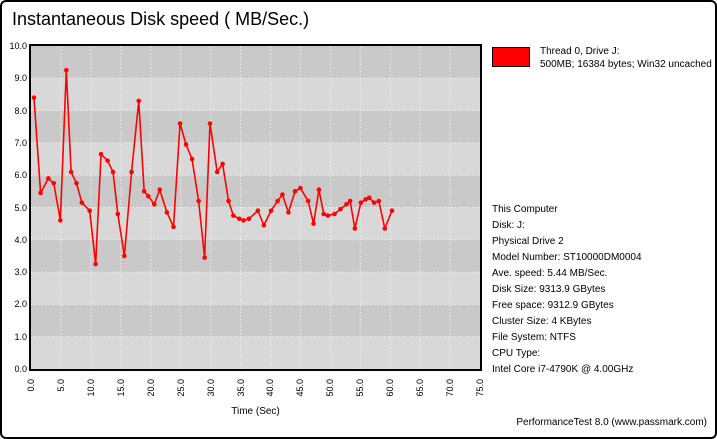 The image size is (717, 439). Describe the element at coordinates (20, 239) in the screenshot. I see `y-axis-tick-label: 4.0` at that location.